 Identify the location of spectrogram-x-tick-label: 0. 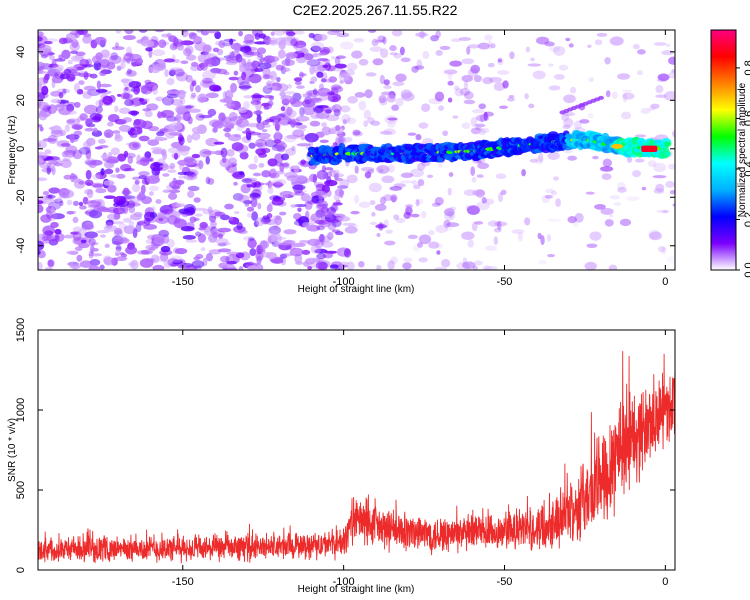
(665, 282).